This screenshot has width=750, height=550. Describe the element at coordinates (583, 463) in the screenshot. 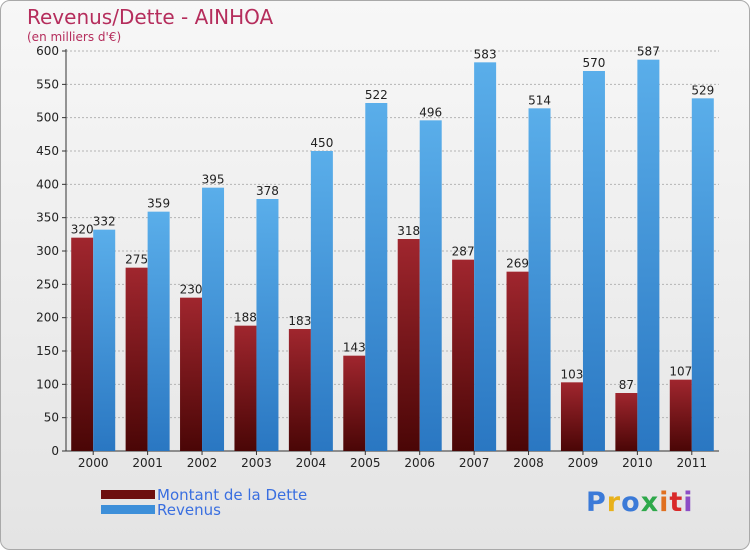

I see `x-tick-label: 2009` at that location.